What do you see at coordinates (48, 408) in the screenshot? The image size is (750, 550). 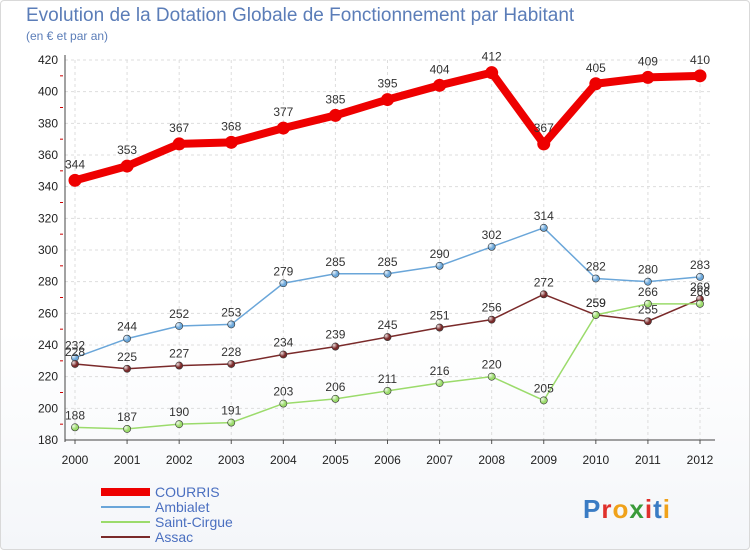 I see `y-tick-label: 200` at bounding box center [48, 408].